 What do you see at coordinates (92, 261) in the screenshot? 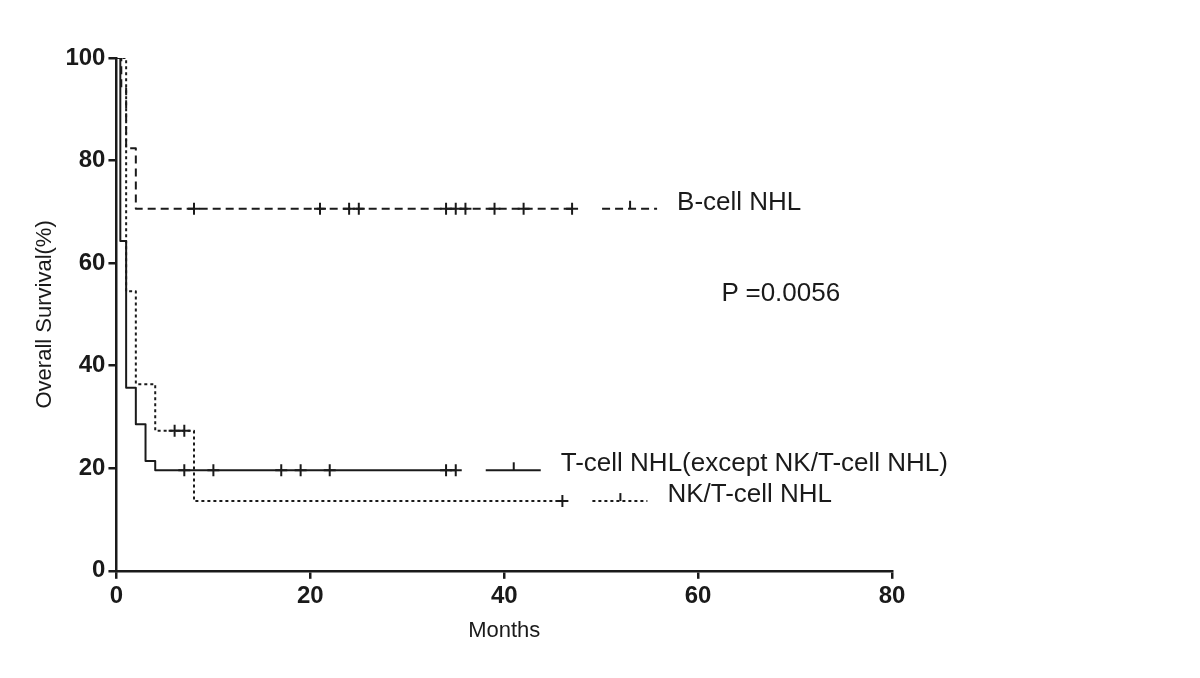
I see `y-tick-label: 60` at bounding box center [92, 261].